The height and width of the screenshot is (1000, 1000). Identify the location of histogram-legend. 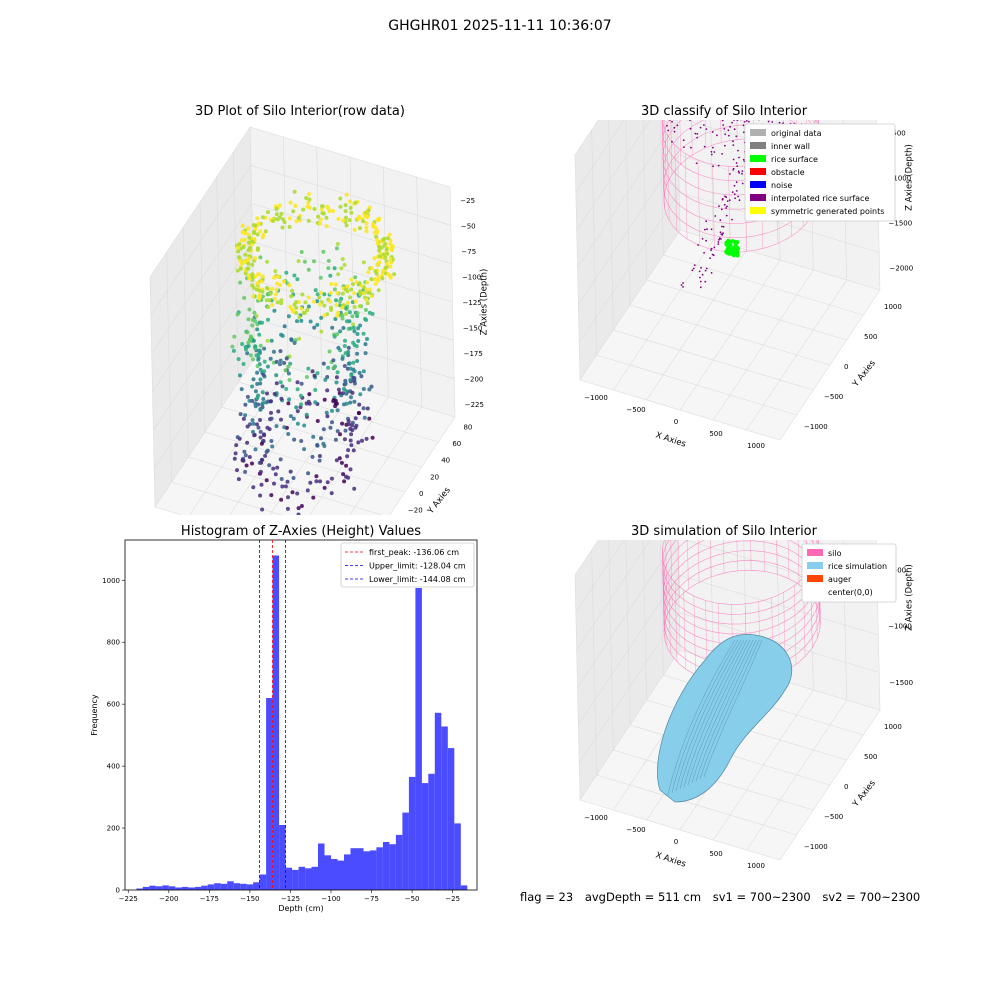
(407, 565).